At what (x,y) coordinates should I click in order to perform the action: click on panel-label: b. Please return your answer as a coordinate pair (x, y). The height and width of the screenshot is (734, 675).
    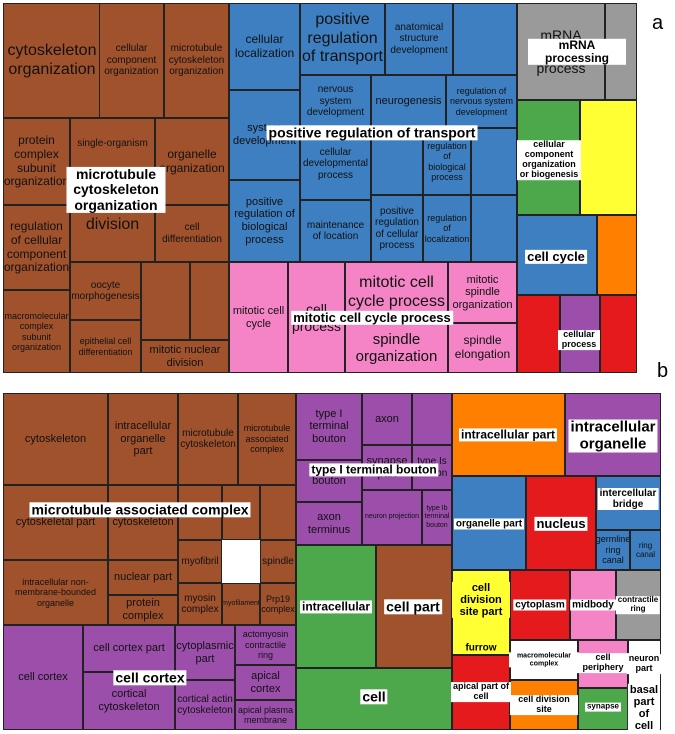
    Looking at the image, I should click on (663, 371).